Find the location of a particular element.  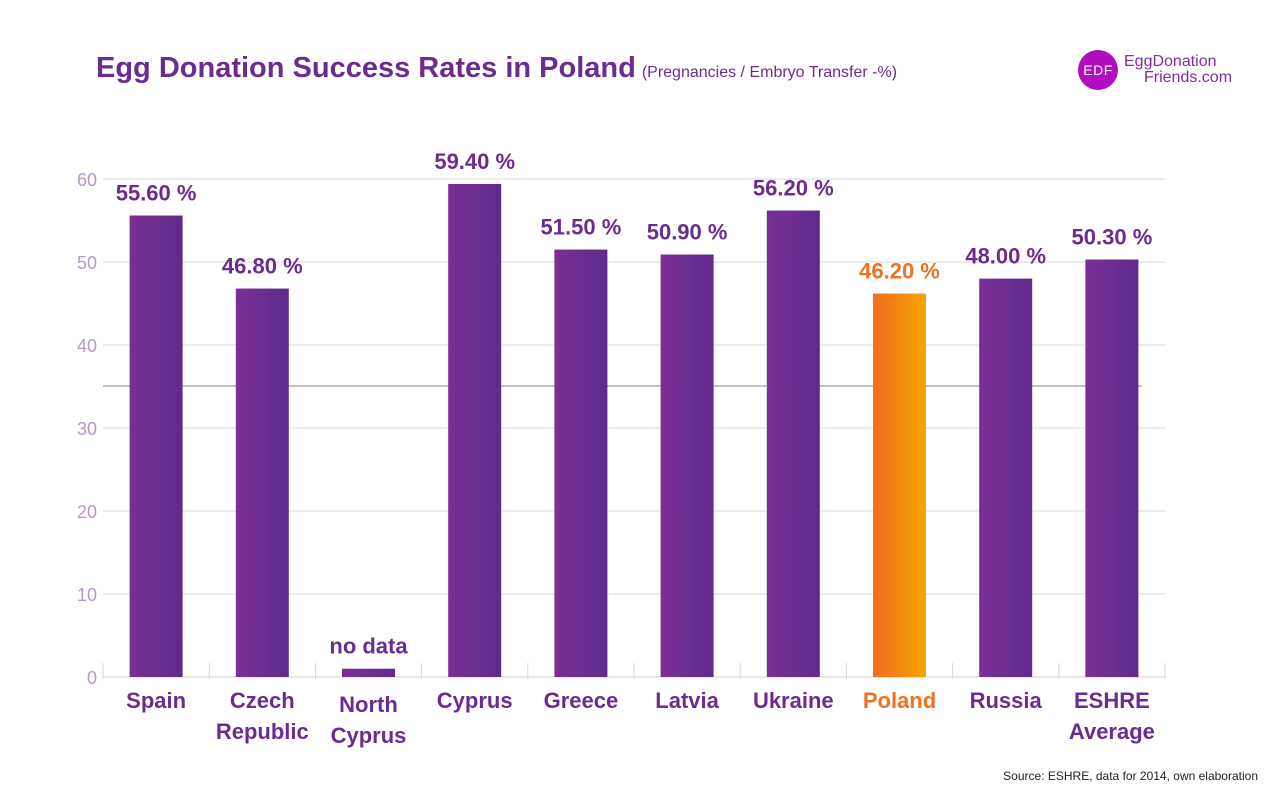

x-tick-label: Republic is located at coordinates (262, 731).